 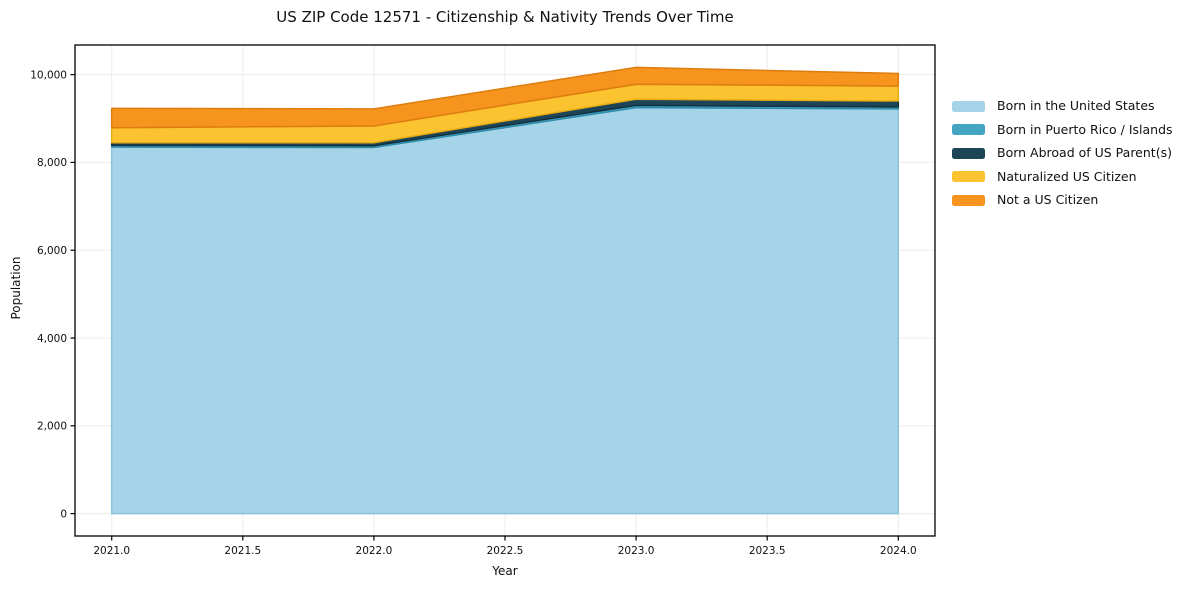 What do you see at coordinates (52, 339) in the screenshot?
I see `y-tick-label: 4,000` at bounding box center [52, 339].